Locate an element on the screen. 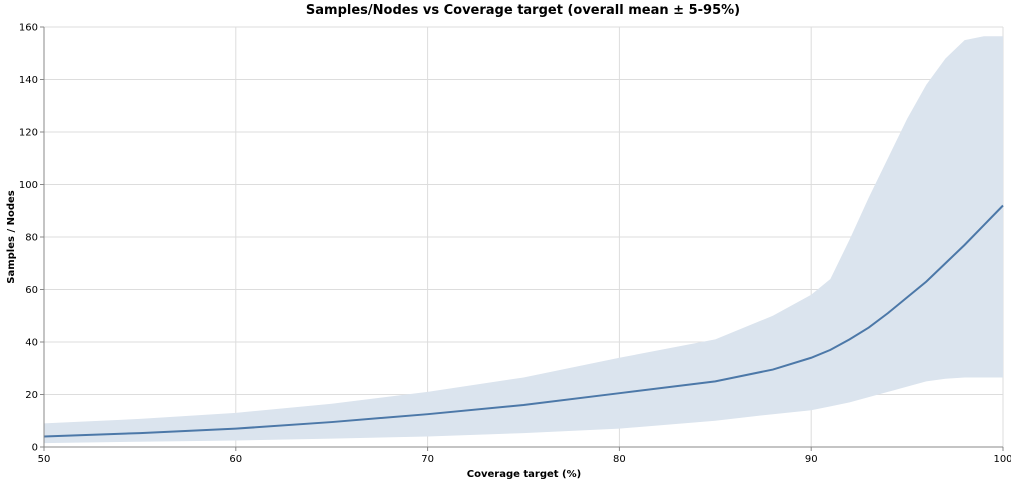 The width and height of the screenshot is (1011, 484). x-tick-label: 50 is located at coordinates (44, 459).